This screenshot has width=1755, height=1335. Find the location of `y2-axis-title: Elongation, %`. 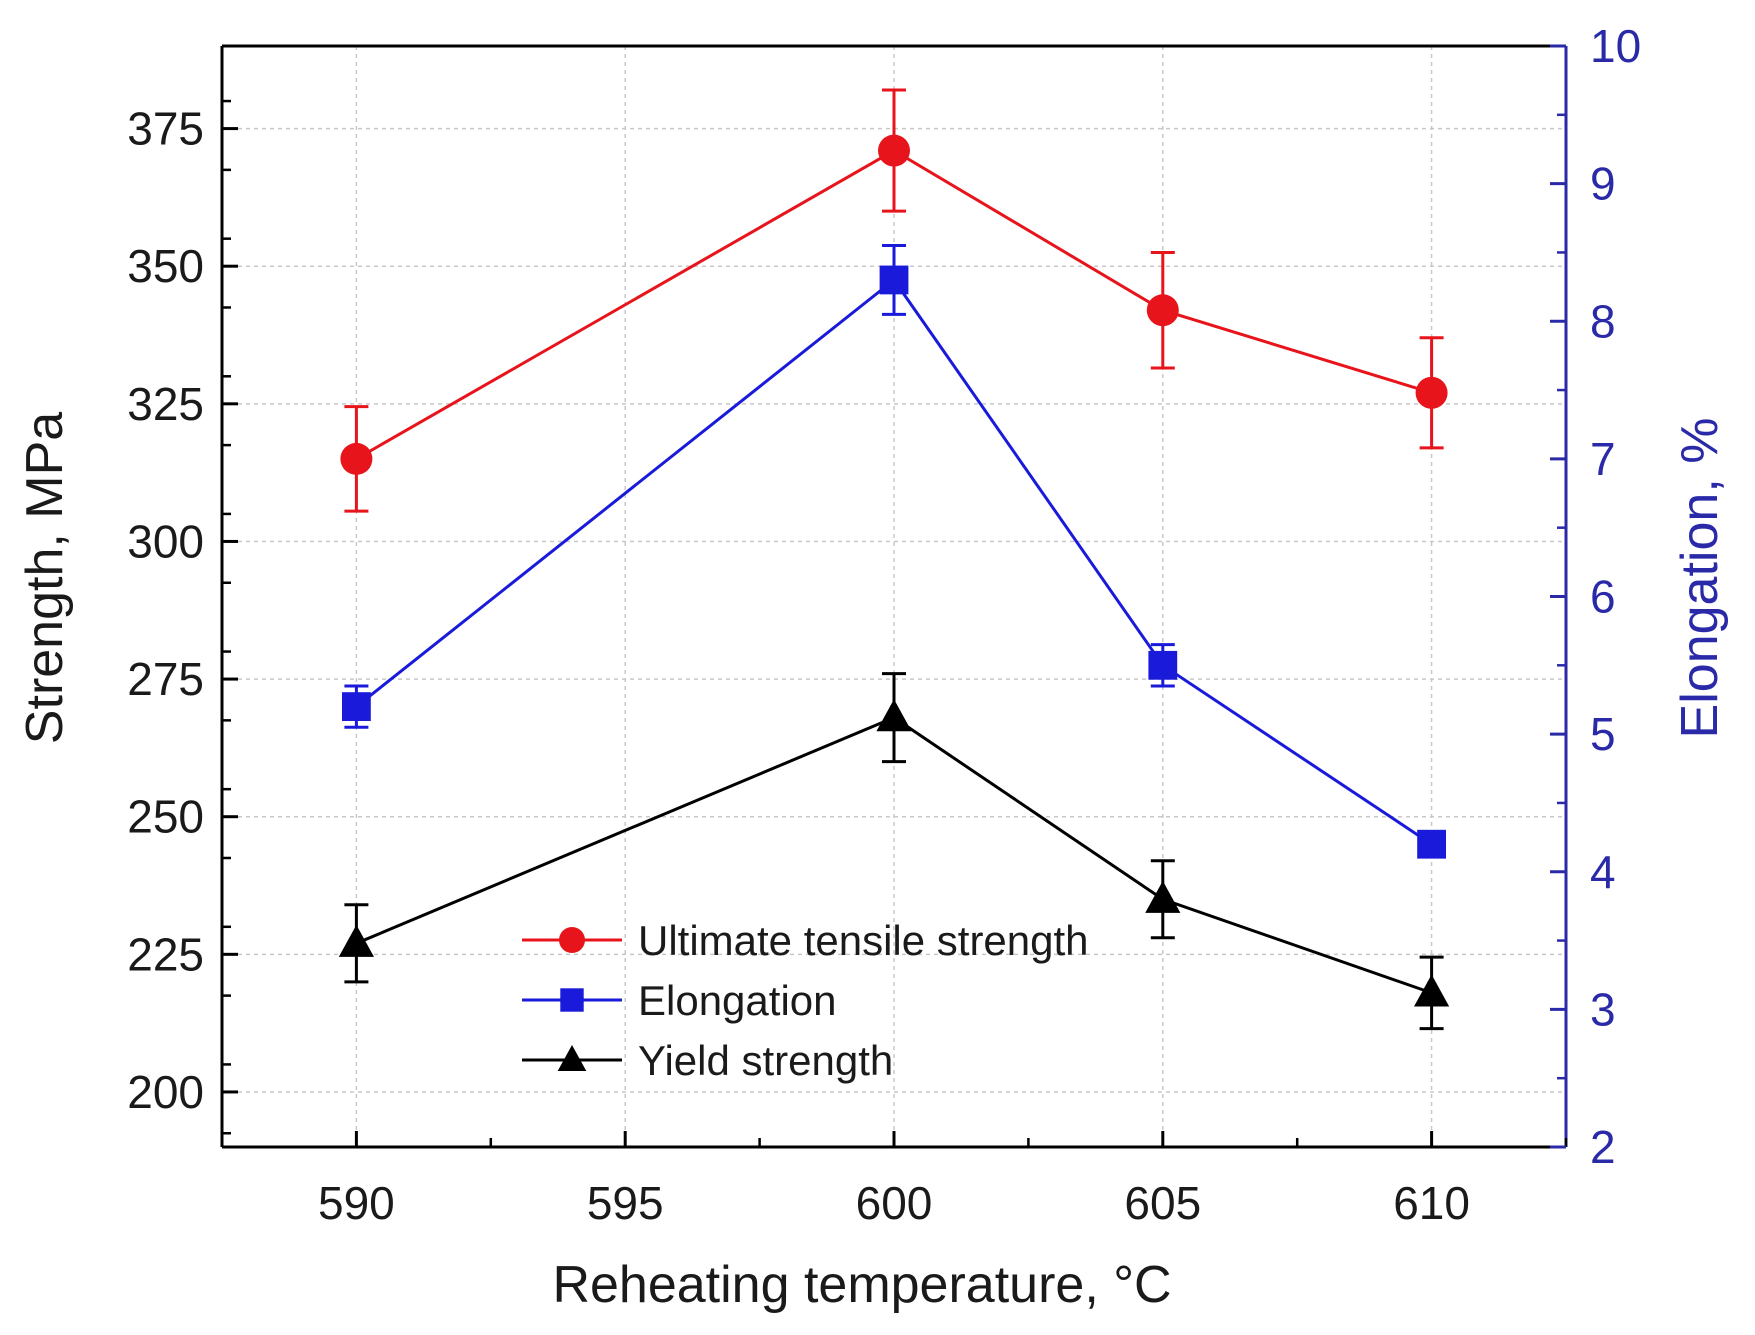

y2-axis-title: Elongation, % is located at coordinates (1700, 578).